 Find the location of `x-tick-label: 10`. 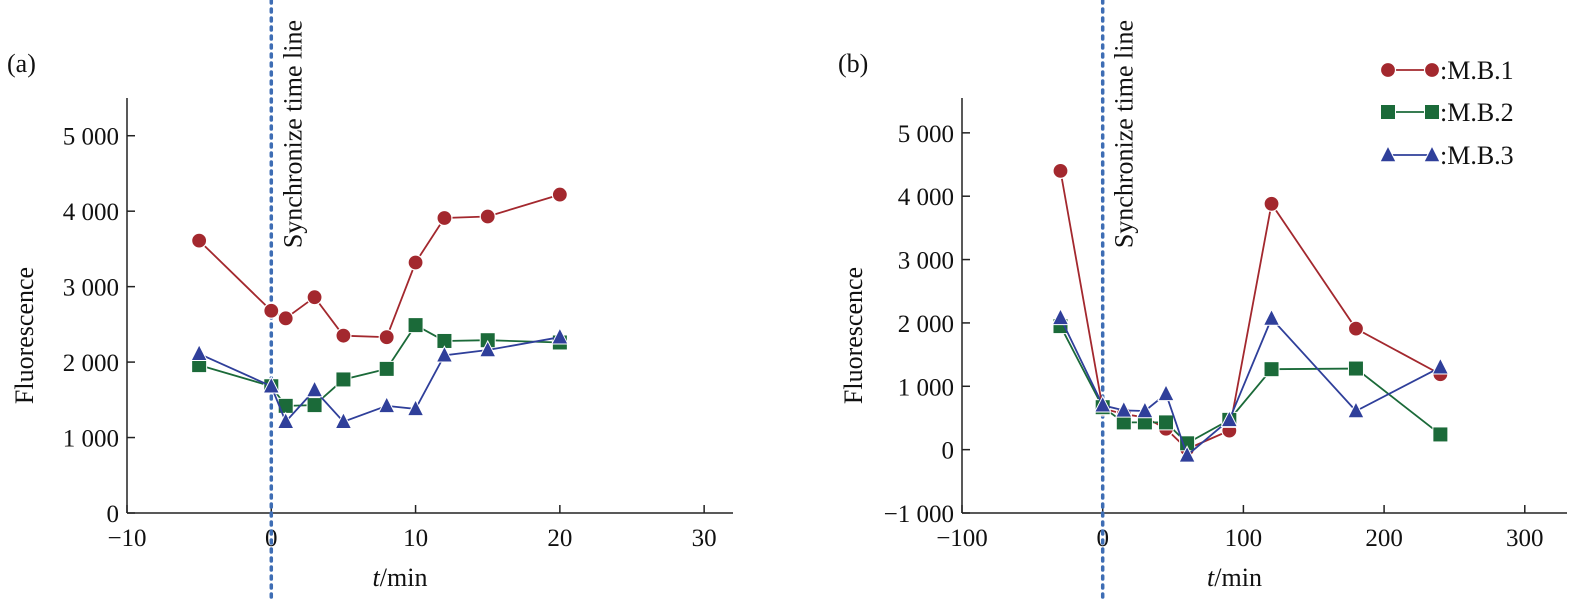

x-tick-label: 10 is located at coordinates (415, 538).